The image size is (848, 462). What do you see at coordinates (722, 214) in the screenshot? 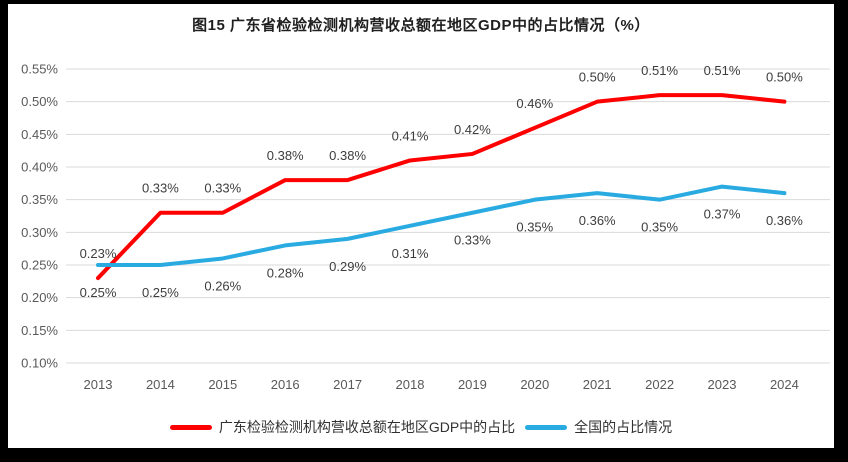
I see `national-data-label: 0.37%` at bounding box center [722, 214].